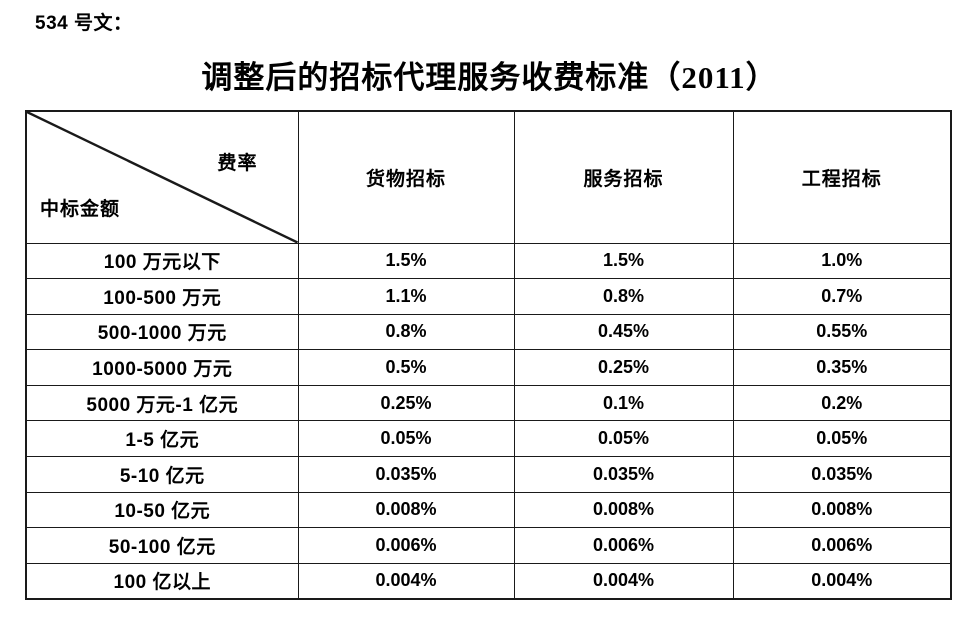  What do you see at coordinates (162, 332) in the screenshot?
I see `row-label: 500-1000 万元` at bounding box center [162, 332].